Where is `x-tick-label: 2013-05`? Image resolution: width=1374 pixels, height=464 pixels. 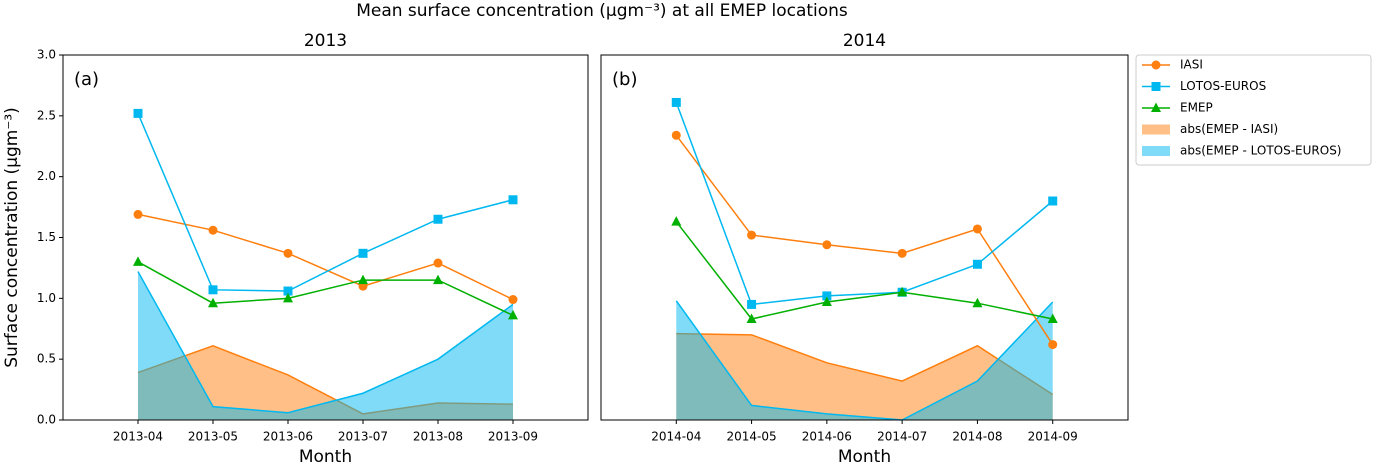
x-tick-label: 2013-05 is located at coordinates (213, 437).